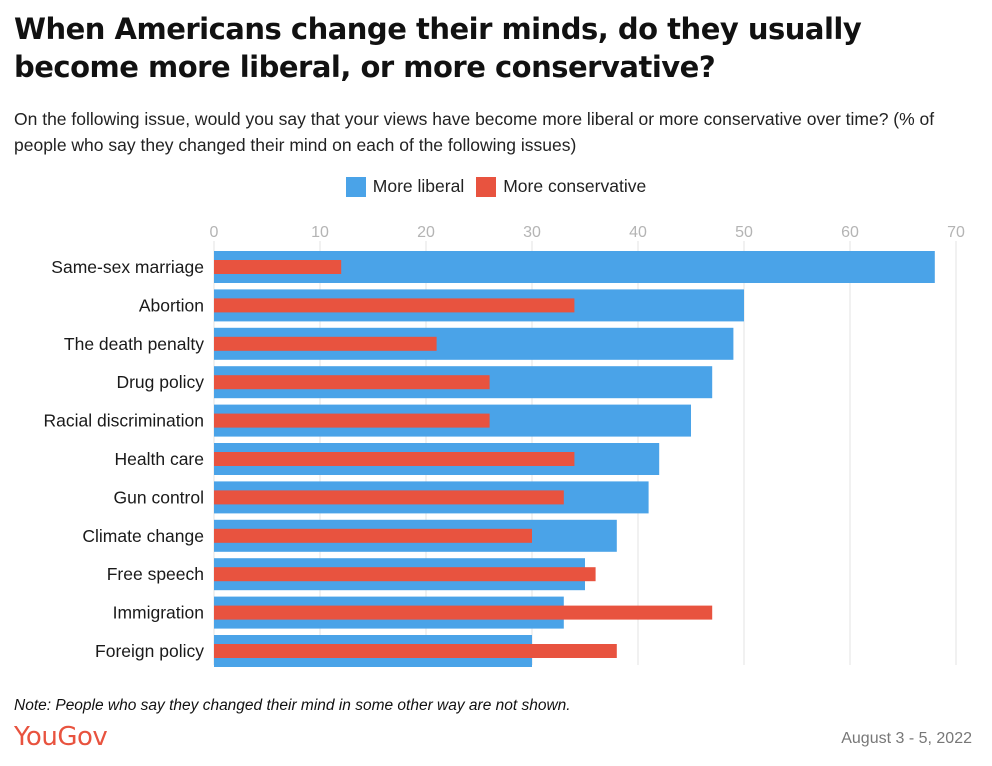  I want to click on legend-label-liberal: More liberal, so click(418, 186).